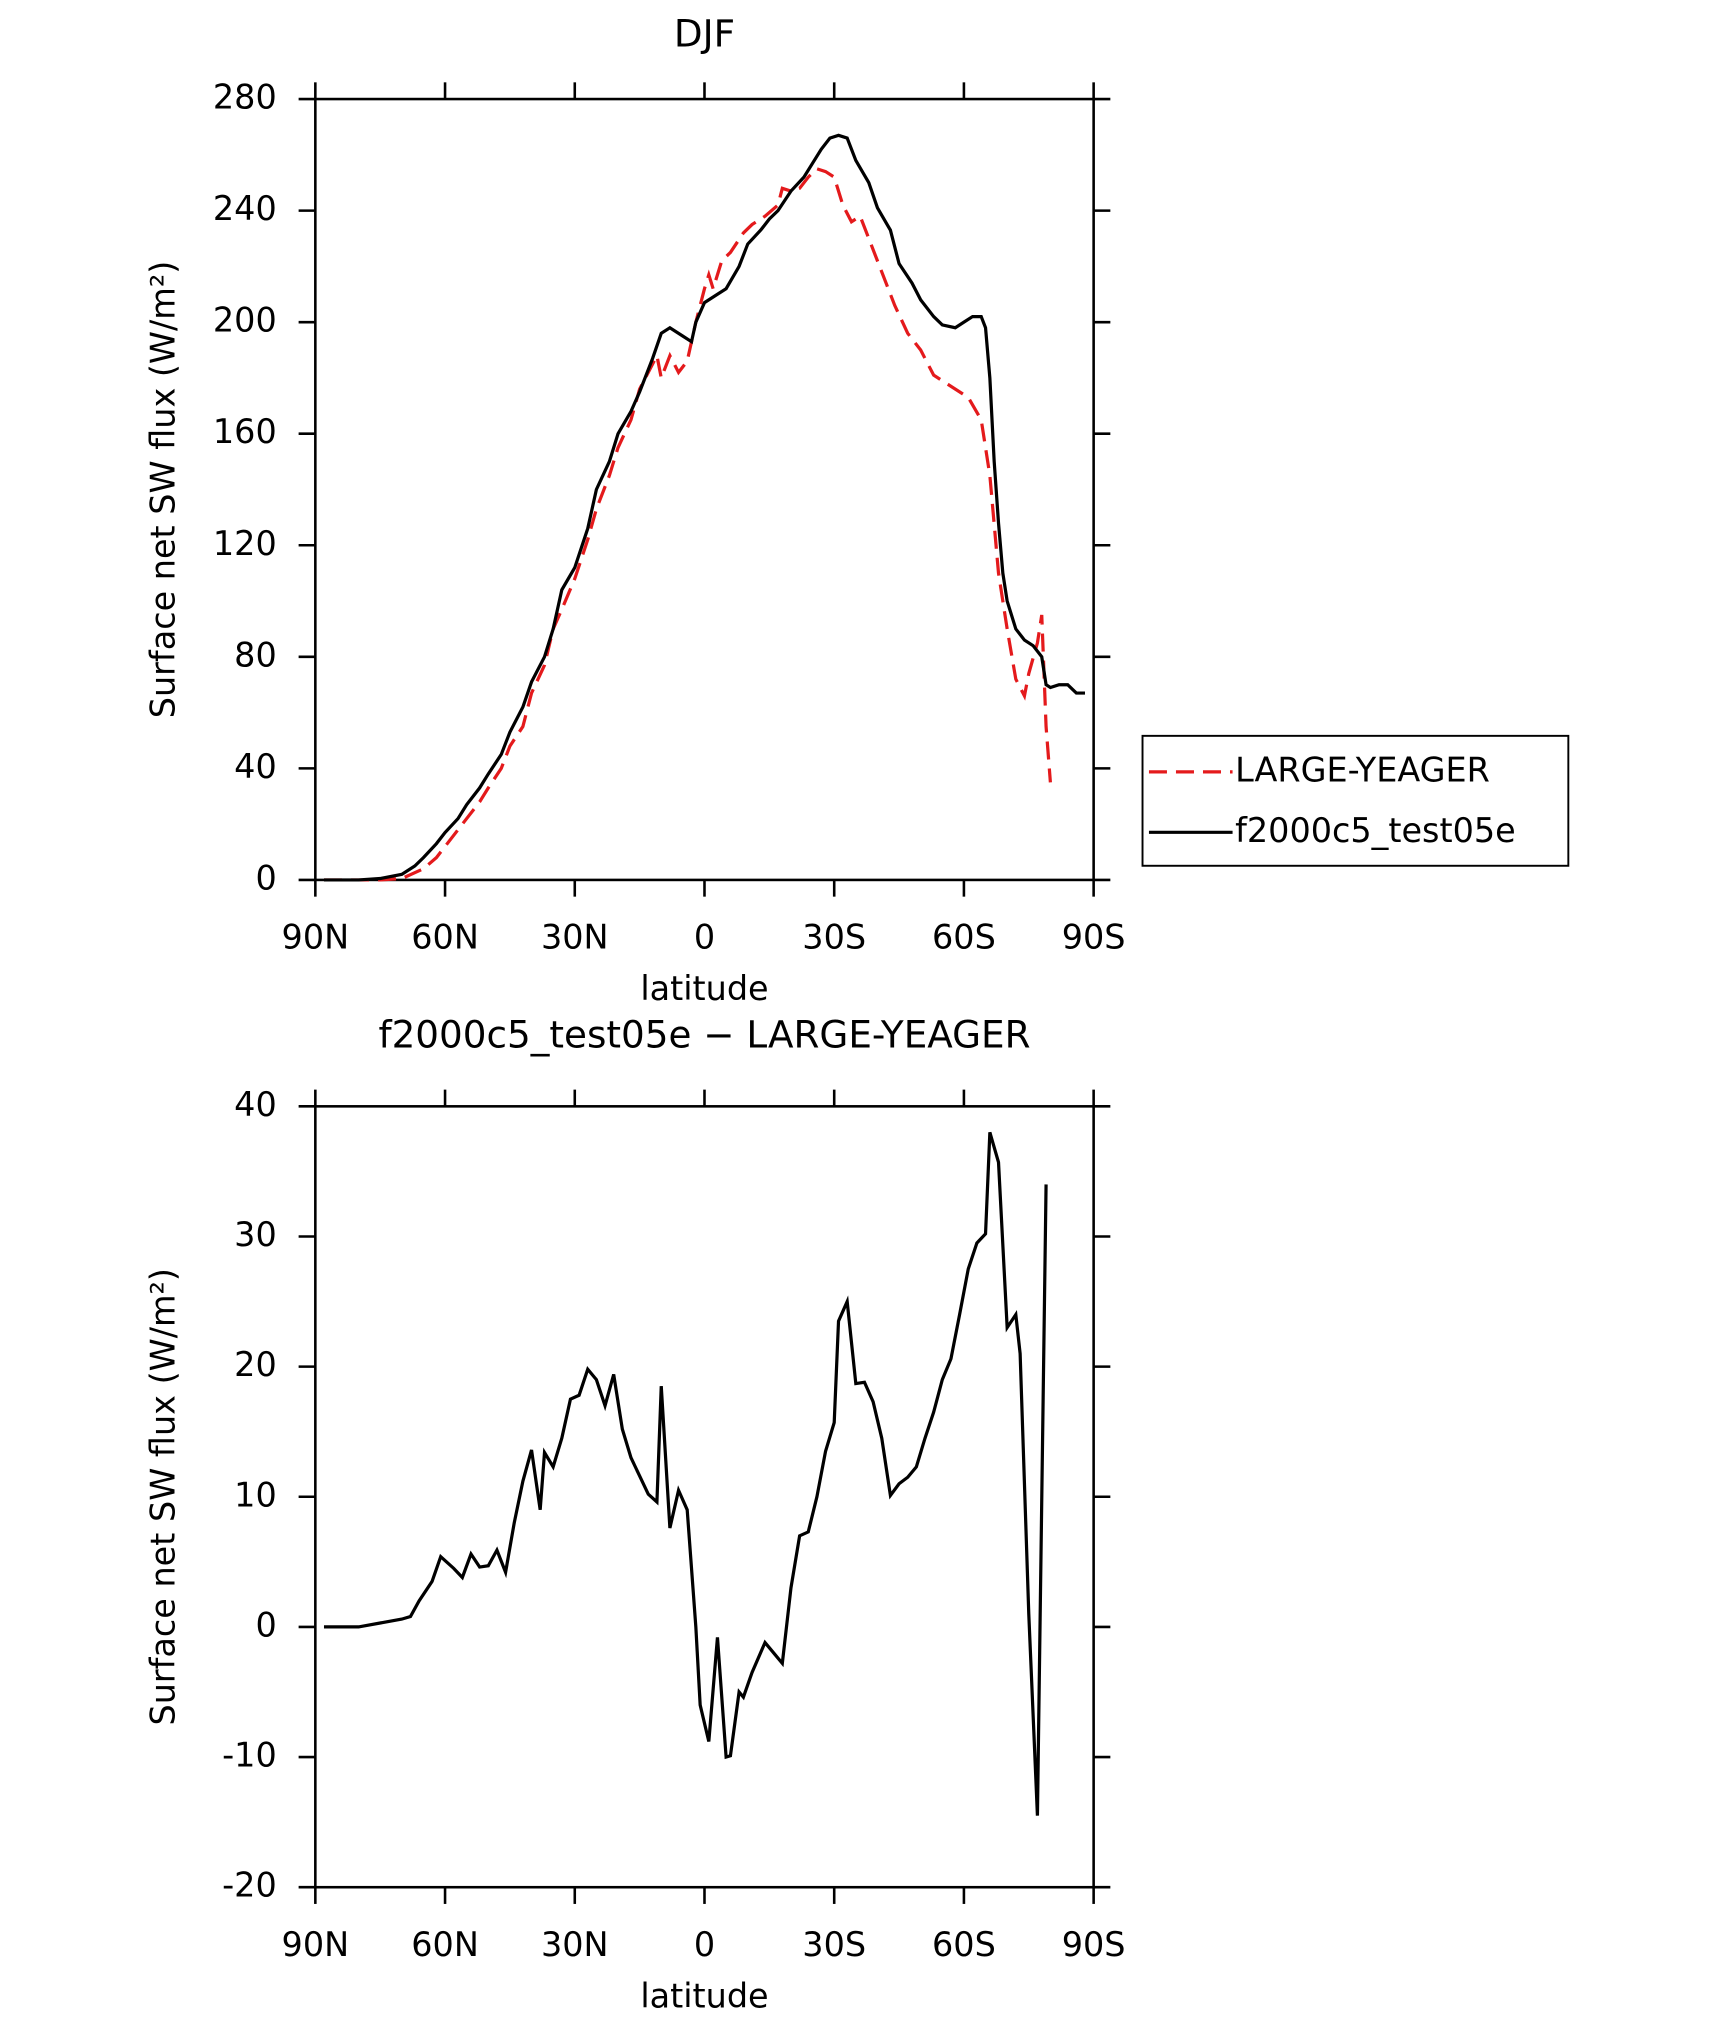 Image resolution: width=1710 pixels, height=2021 pixels. Describe the element at coordinates (255, 654) in the screenshot. I see `y-tick-label: 80` at that location.